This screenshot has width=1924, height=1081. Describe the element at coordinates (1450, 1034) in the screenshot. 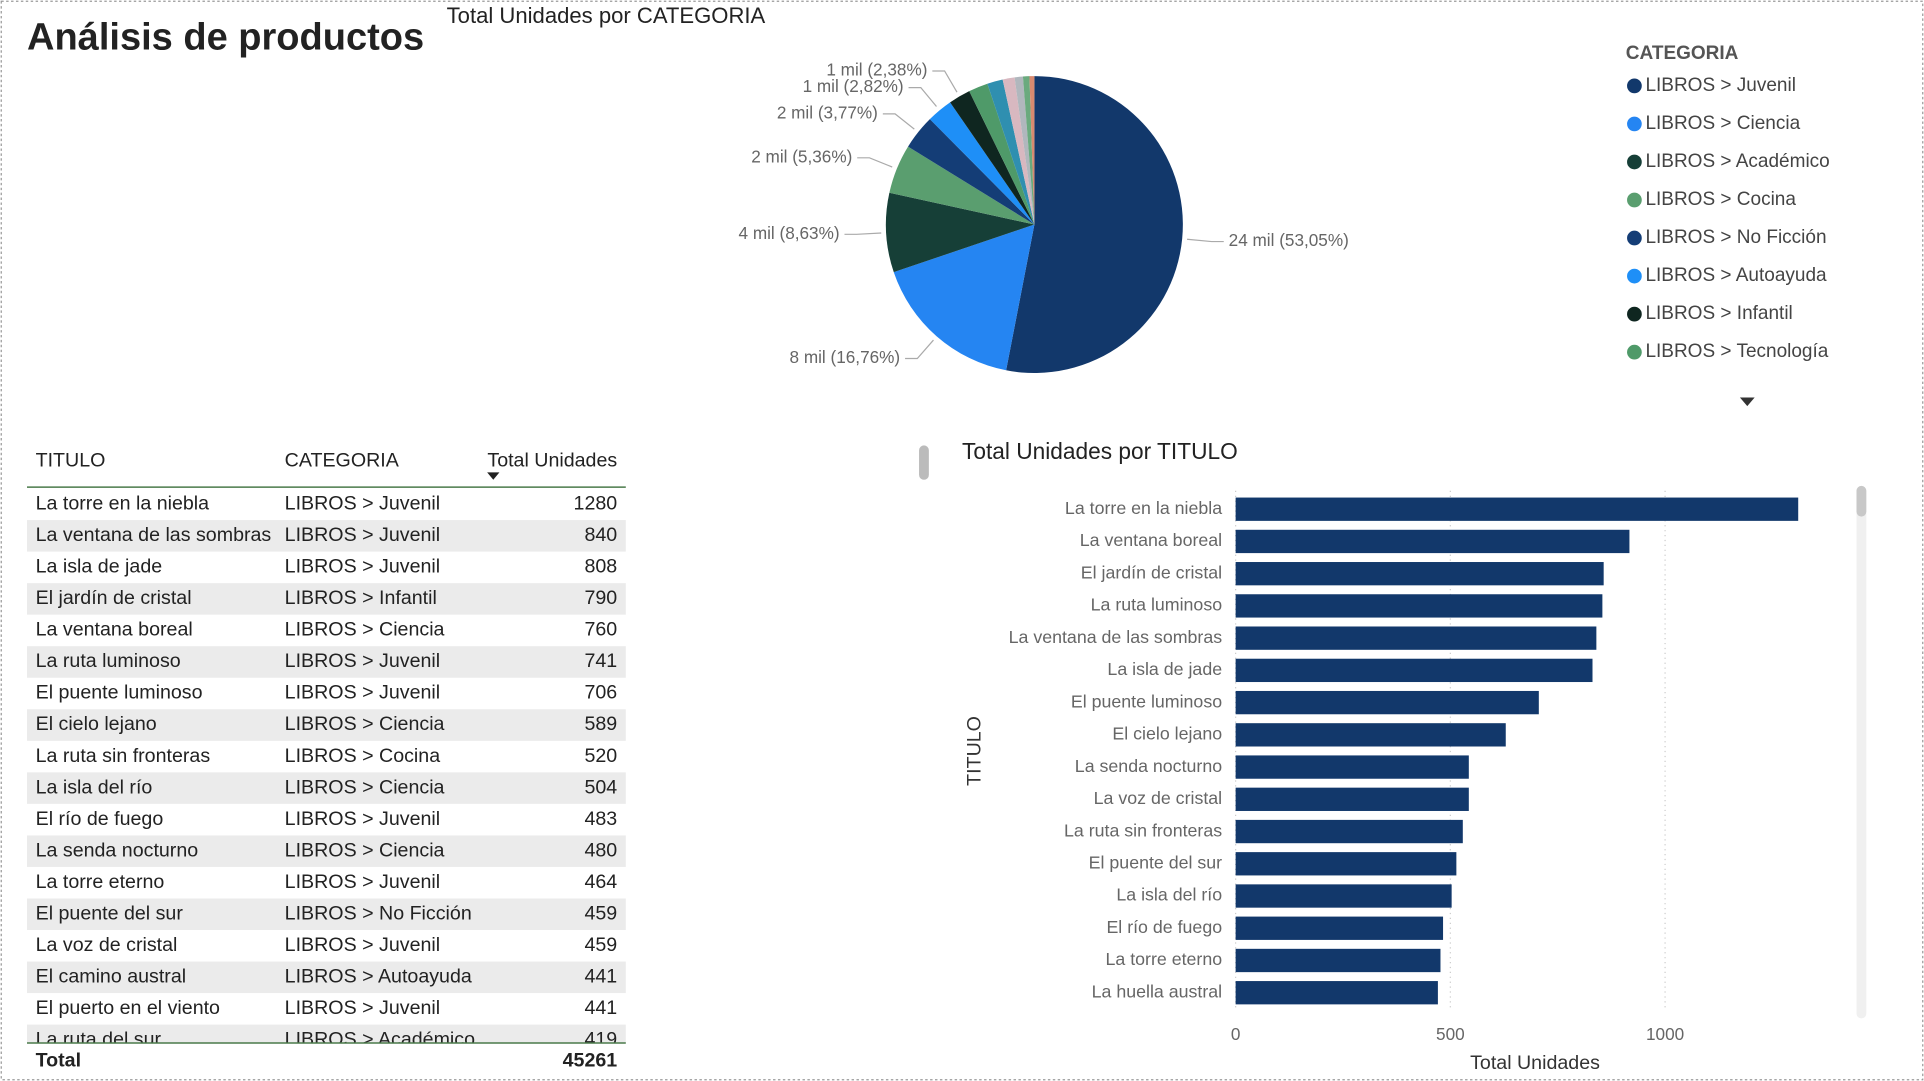

I see `x-tick-label: 500` at that location.